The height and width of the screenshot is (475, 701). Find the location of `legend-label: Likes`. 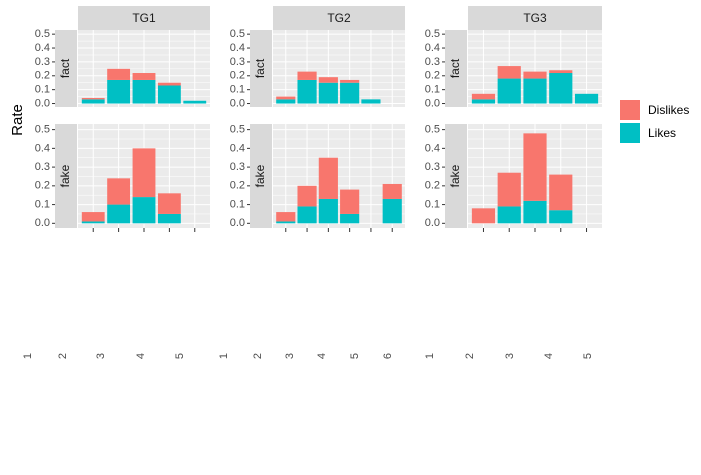

legend-label: Likes is located at coordinates (662, 133).